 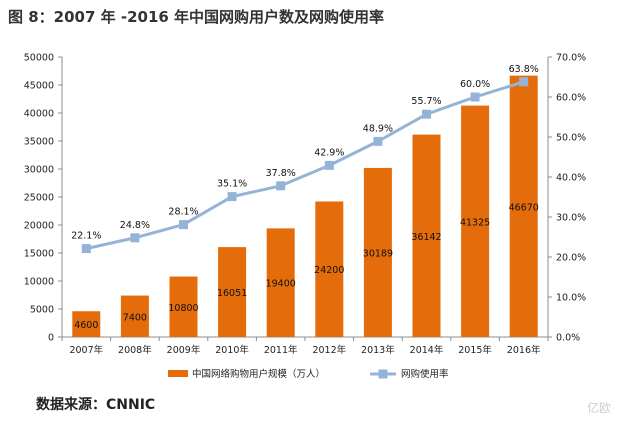 I want to click on bar-value-label: 10800, so click(x=183, y=308).